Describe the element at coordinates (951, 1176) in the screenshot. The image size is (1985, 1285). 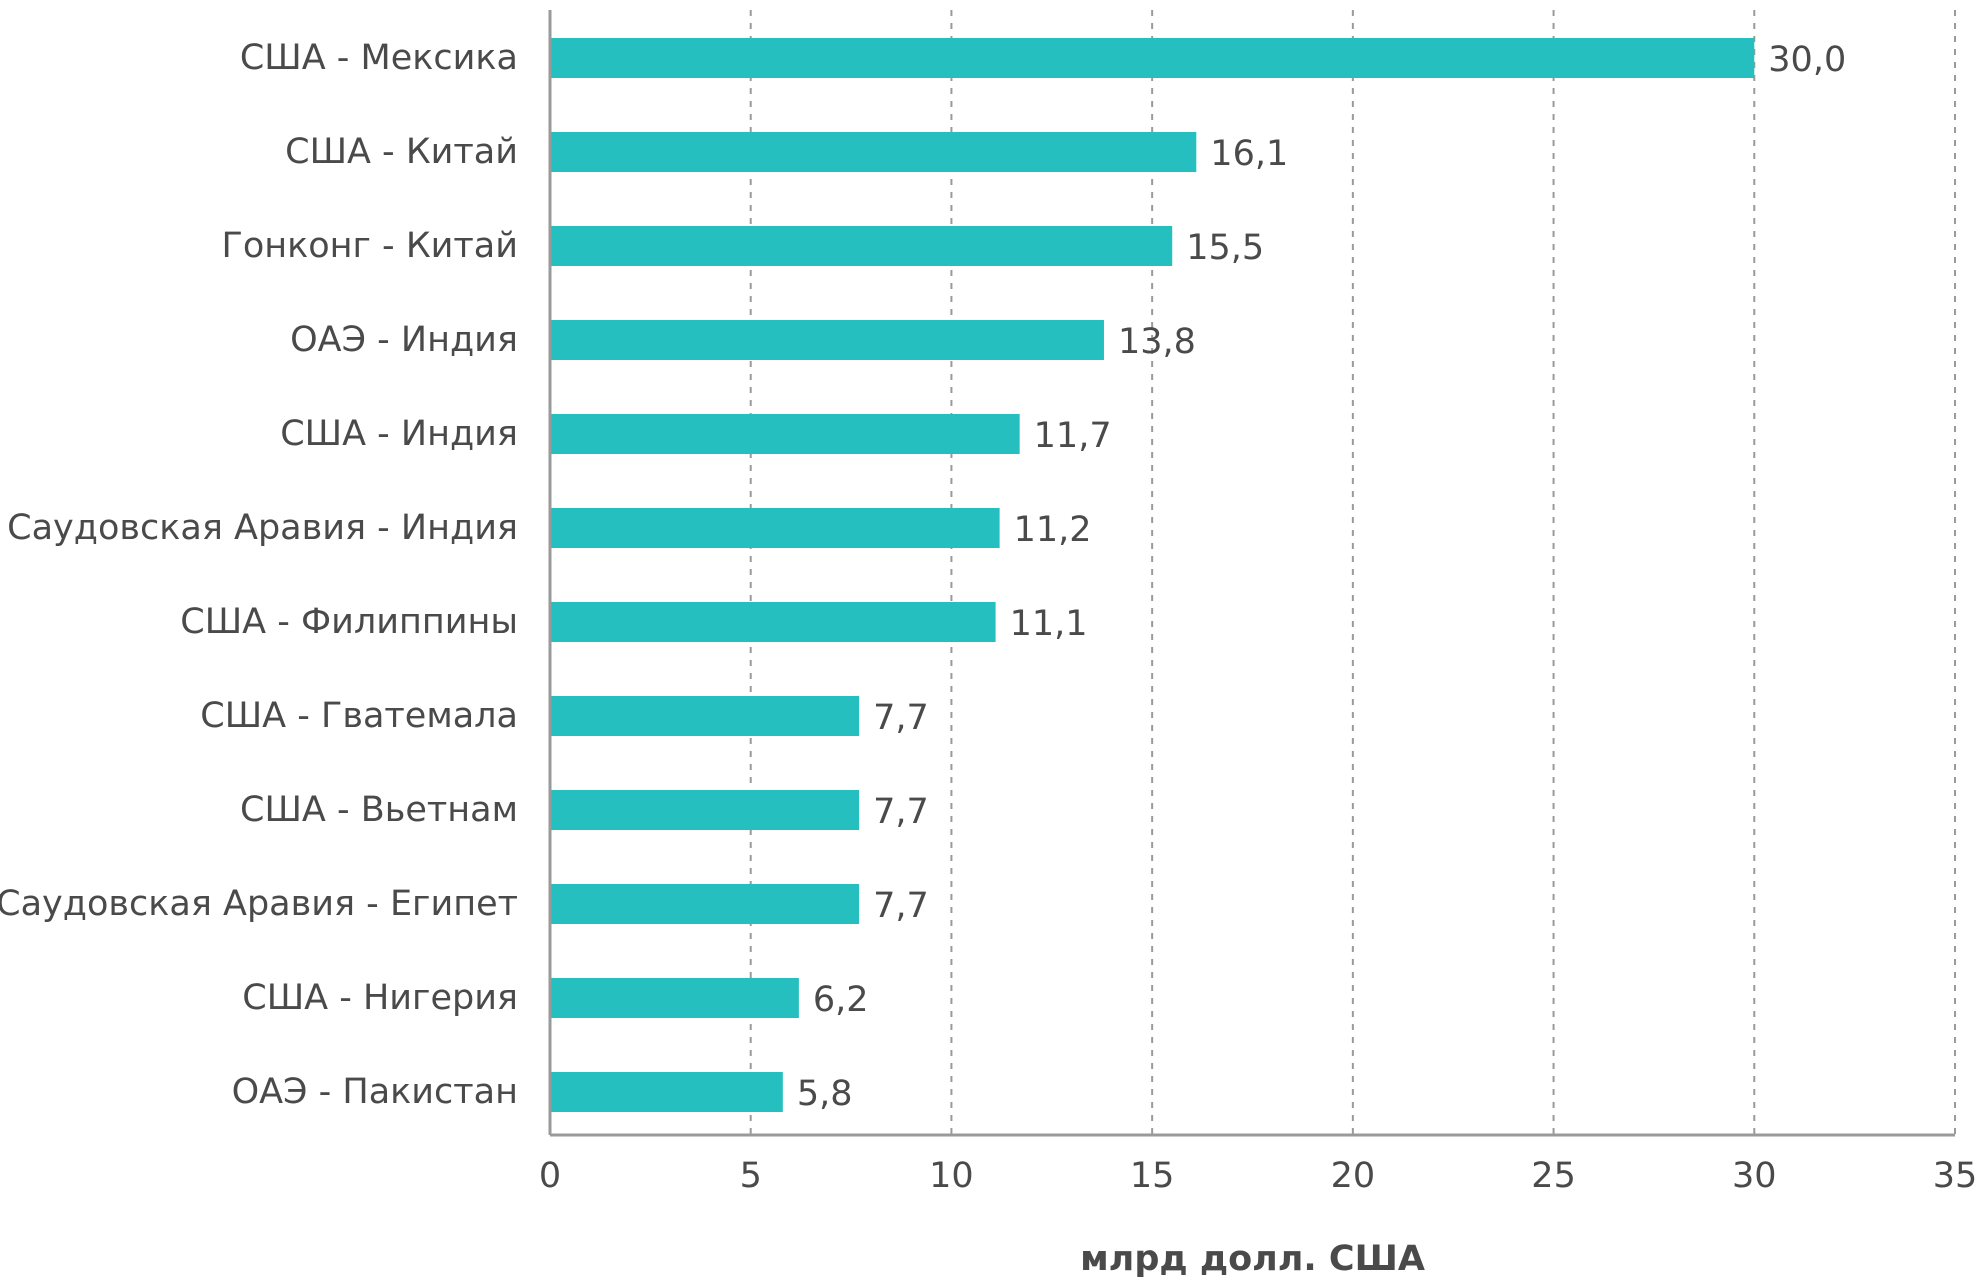
I see `x-tick-label-2: 10` at that location.